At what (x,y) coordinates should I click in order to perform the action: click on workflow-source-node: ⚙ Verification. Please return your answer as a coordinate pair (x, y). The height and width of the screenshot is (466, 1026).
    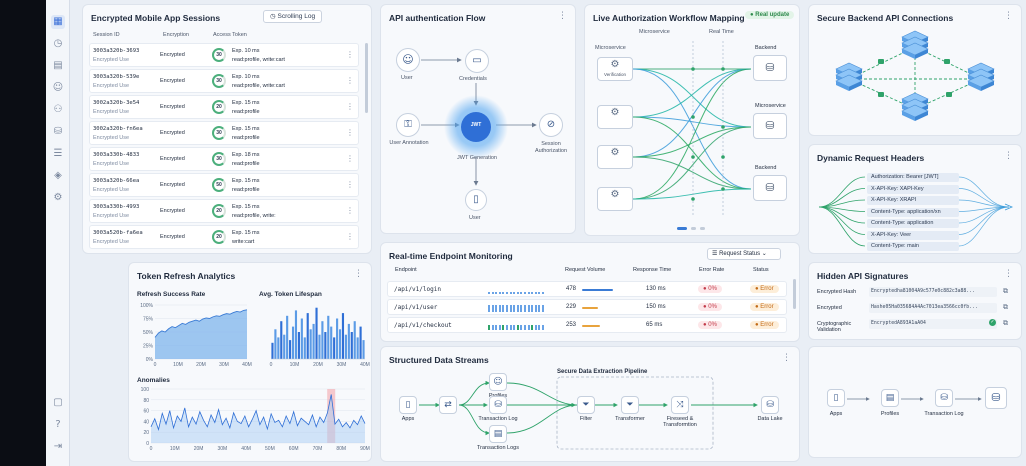
    Looking at the image, I should click on (615, 69).